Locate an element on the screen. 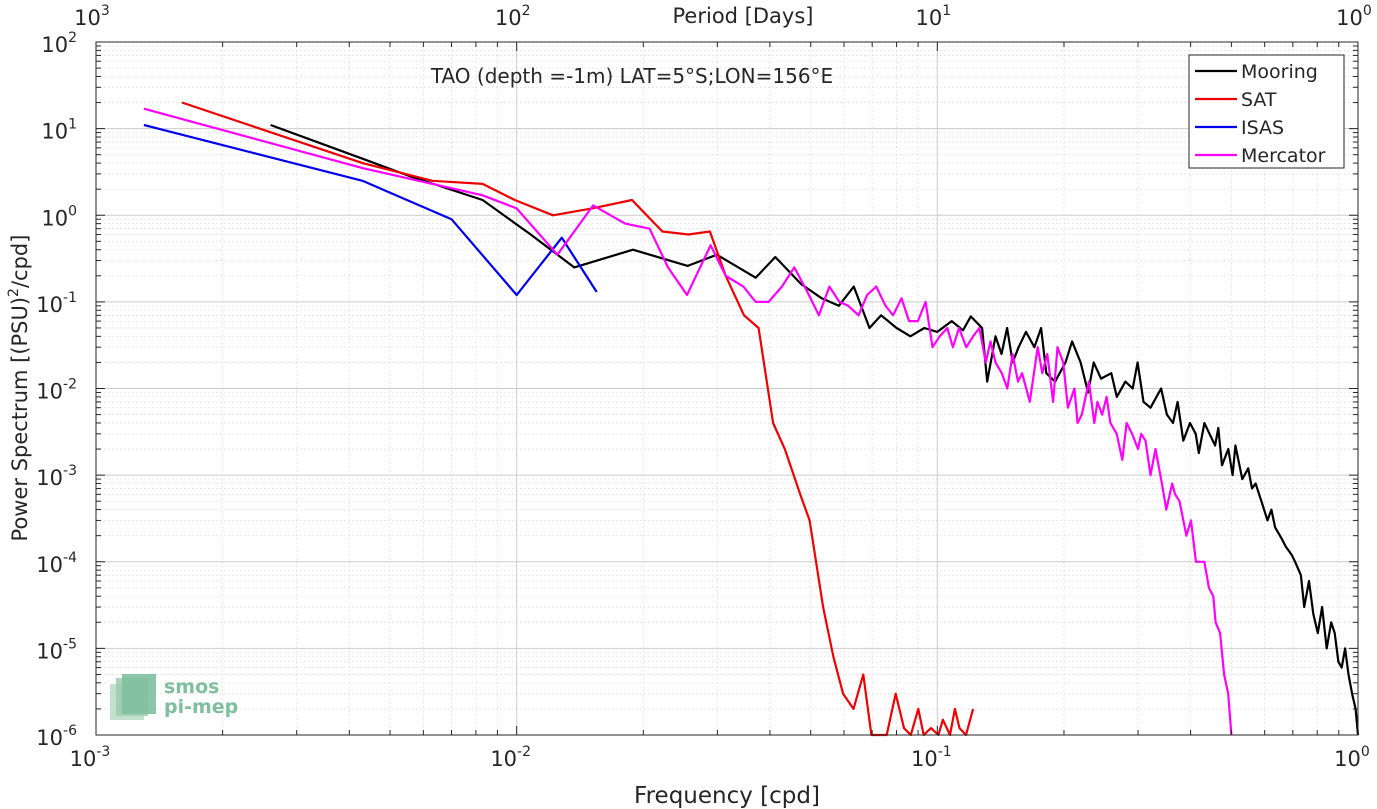 The width and height of the screenshot is (1377, 809). watermark-line1: smos is located at coordinates (191, 687).